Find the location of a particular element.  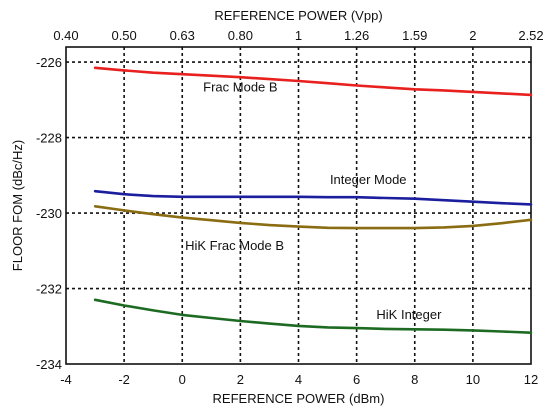

x-tick-label: 12 is located at coordinates (531, 379).